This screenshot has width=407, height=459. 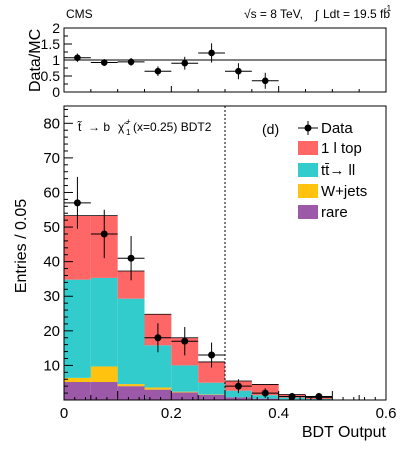 What do you see at coordinates (99, 127) in the screenshot?
I see `signal-label-decay: → b` at bounding box center [99, 127].